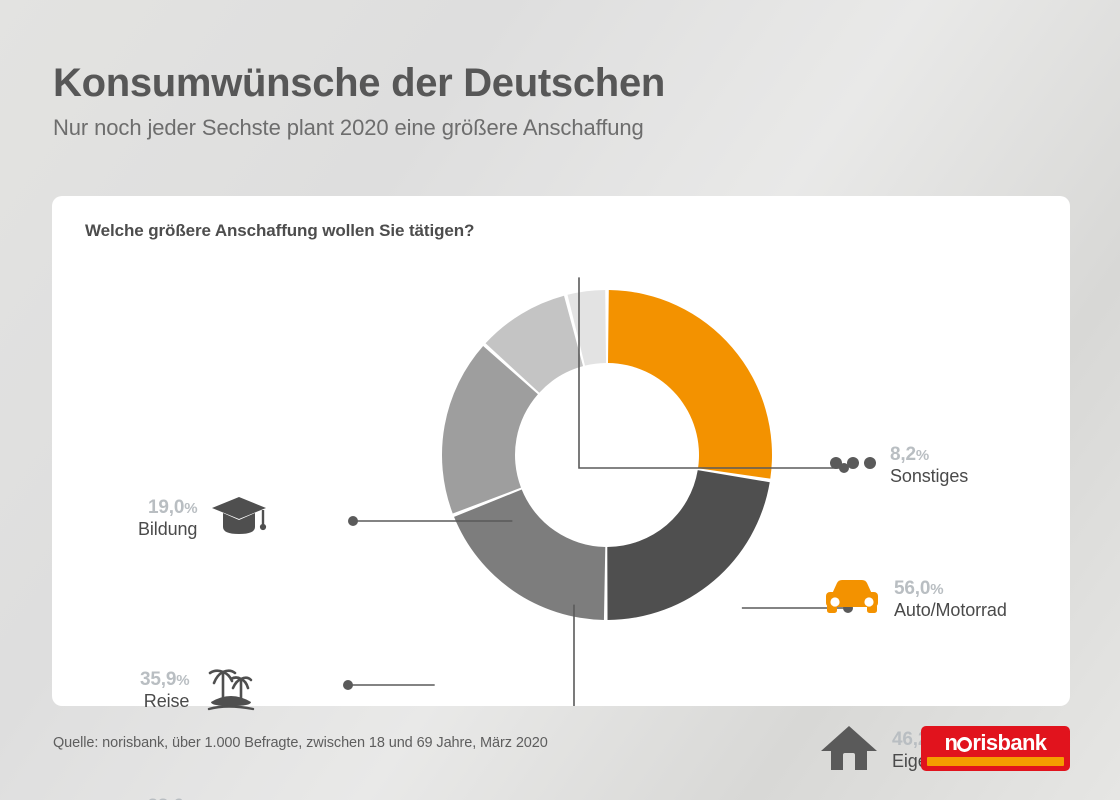  What do you see at coordinates (173, 507) in the screenshot?
I see `legend-percent: 19,0%` at bounding box center [173, 507].